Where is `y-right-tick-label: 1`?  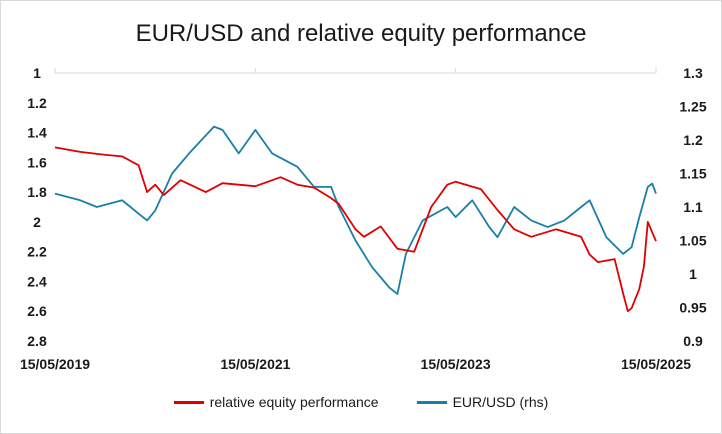
y-right-tick-label: 1 is located at coordinates (693, 274).